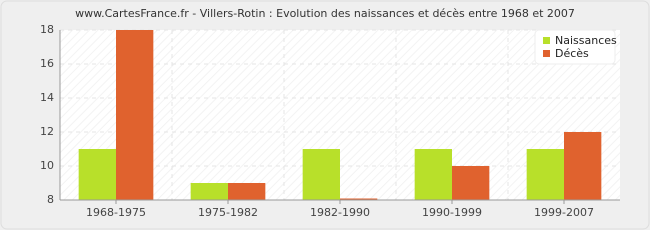  What do you see at coordinates (50, 199) in the screenshot?
I see `y-tick-label: 8` at bounding box center [50, 199].